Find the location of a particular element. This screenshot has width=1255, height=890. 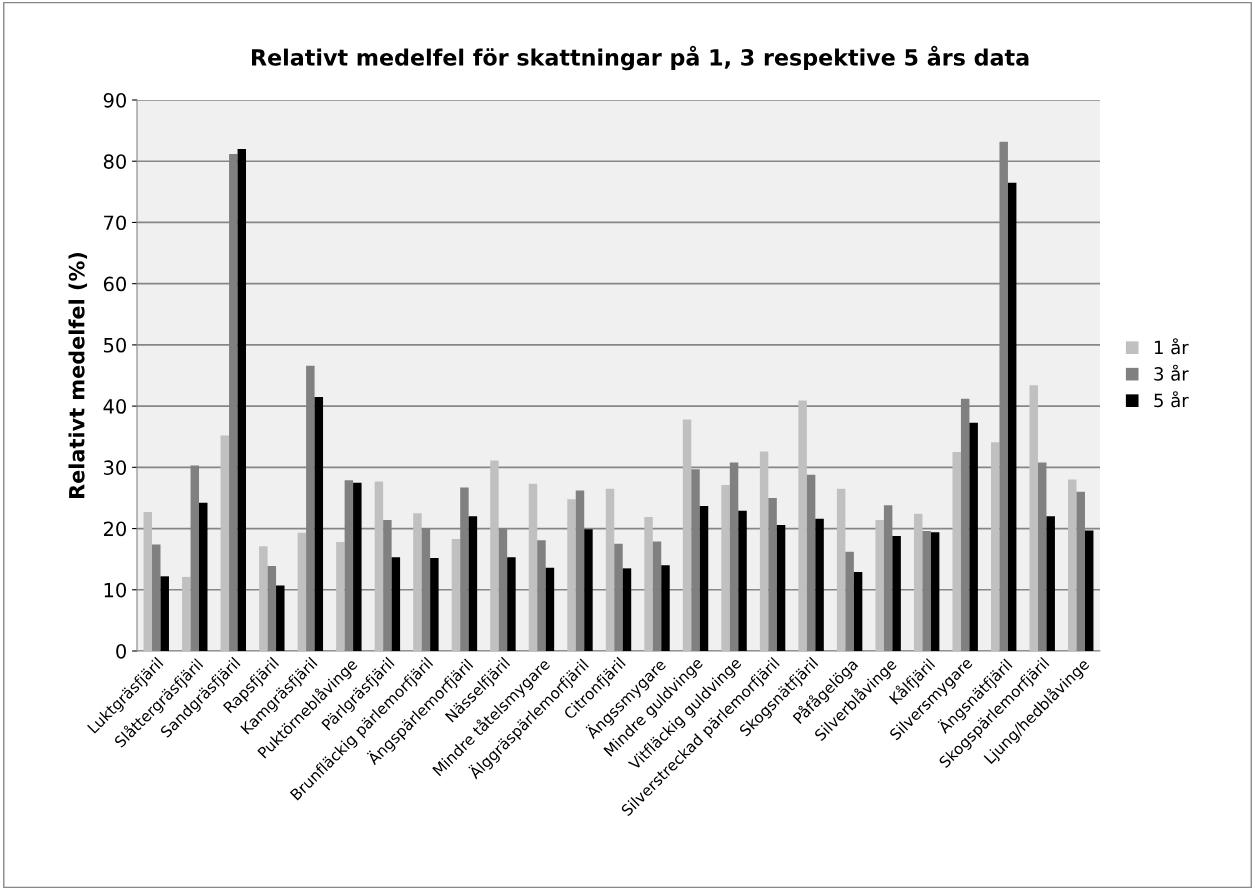

legend-label: 3 år is located at coordinates (1171, 372).